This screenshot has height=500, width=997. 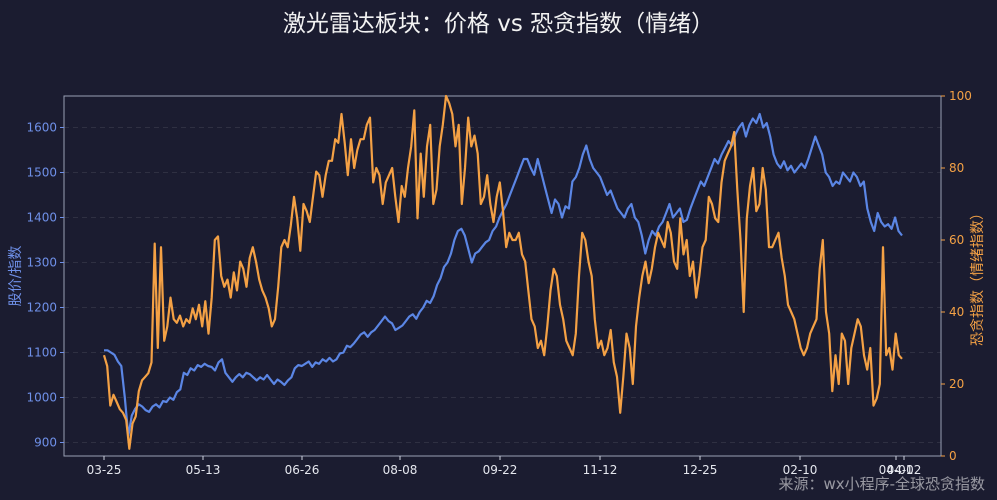 What do you see at coordinates (41, 308) in the screenshot?
I see `y-left-tick-label: 1200` at bounding box center [41, 308].